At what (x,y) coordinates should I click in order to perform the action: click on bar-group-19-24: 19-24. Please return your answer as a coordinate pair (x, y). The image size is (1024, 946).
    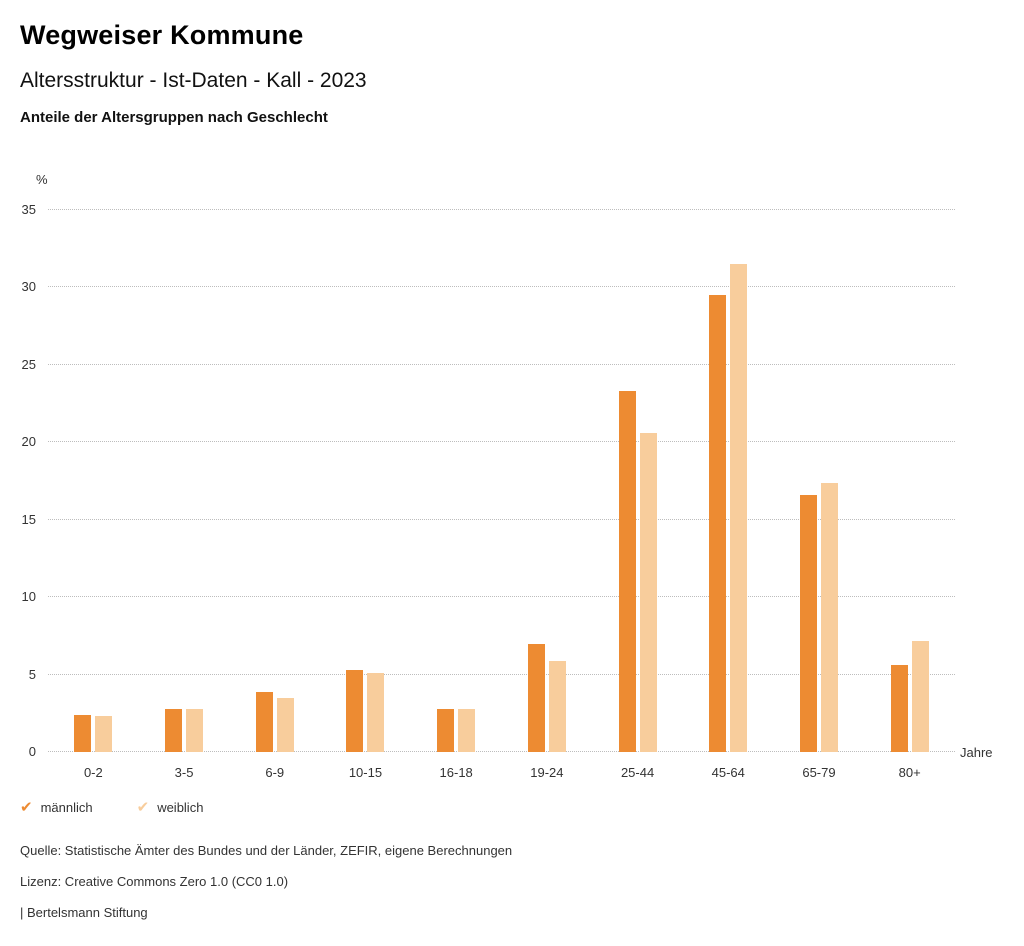
    Looking at the image, I should click on (547, 495).